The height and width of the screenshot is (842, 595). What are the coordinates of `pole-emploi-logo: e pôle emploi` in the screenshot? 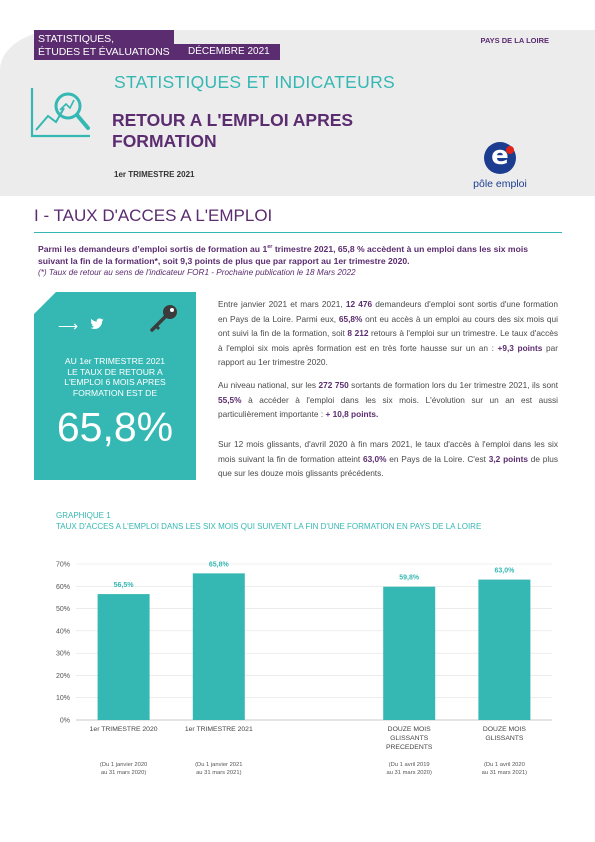 It's located at (500, 169).